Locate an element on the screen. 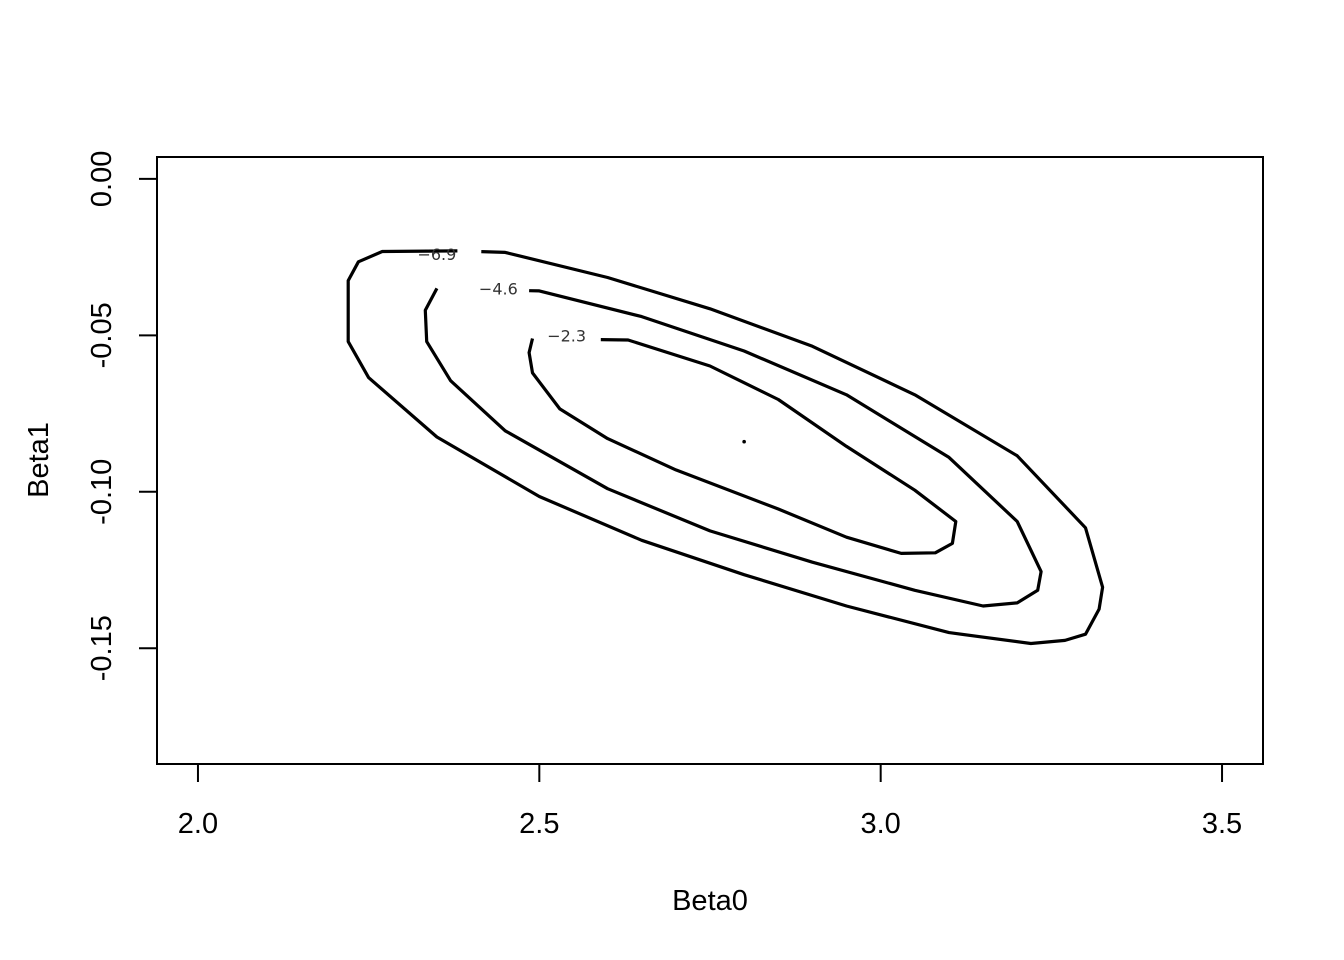 The height and width of the screenshot is (960, 1344). y-tick-label: 0.00 is located at coordinates (102, 179).